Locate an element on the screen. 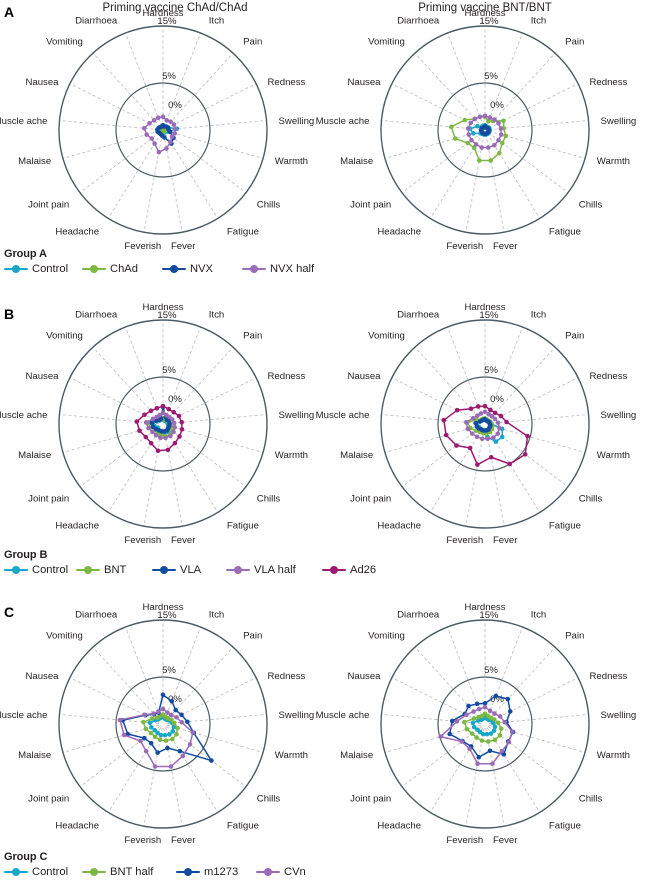 The height and width of the screenshot is (885, 645). axis-label-diarrhoea: Diarrhoea is located at coordinates (96, 314).